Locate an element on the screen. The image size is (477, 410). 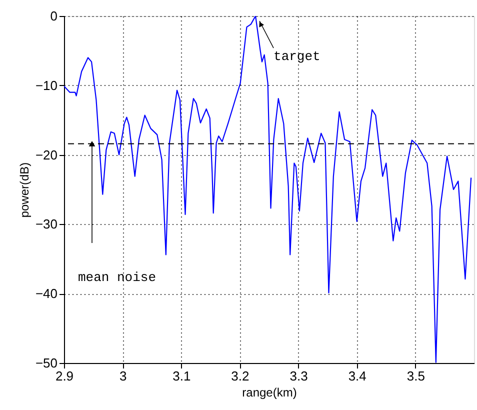
ref-line-label: mean noise is located at coordinates (117, 277).